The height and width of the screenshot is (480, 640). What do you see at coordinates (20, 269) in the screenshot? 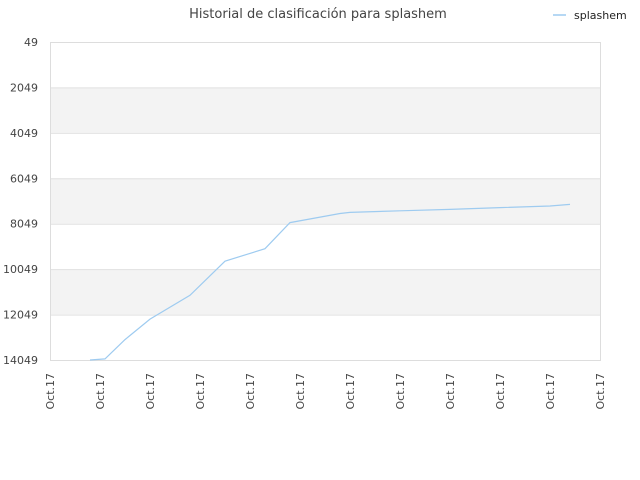
I see `y-tick-label: 10049` at bounding box center [20, 269].